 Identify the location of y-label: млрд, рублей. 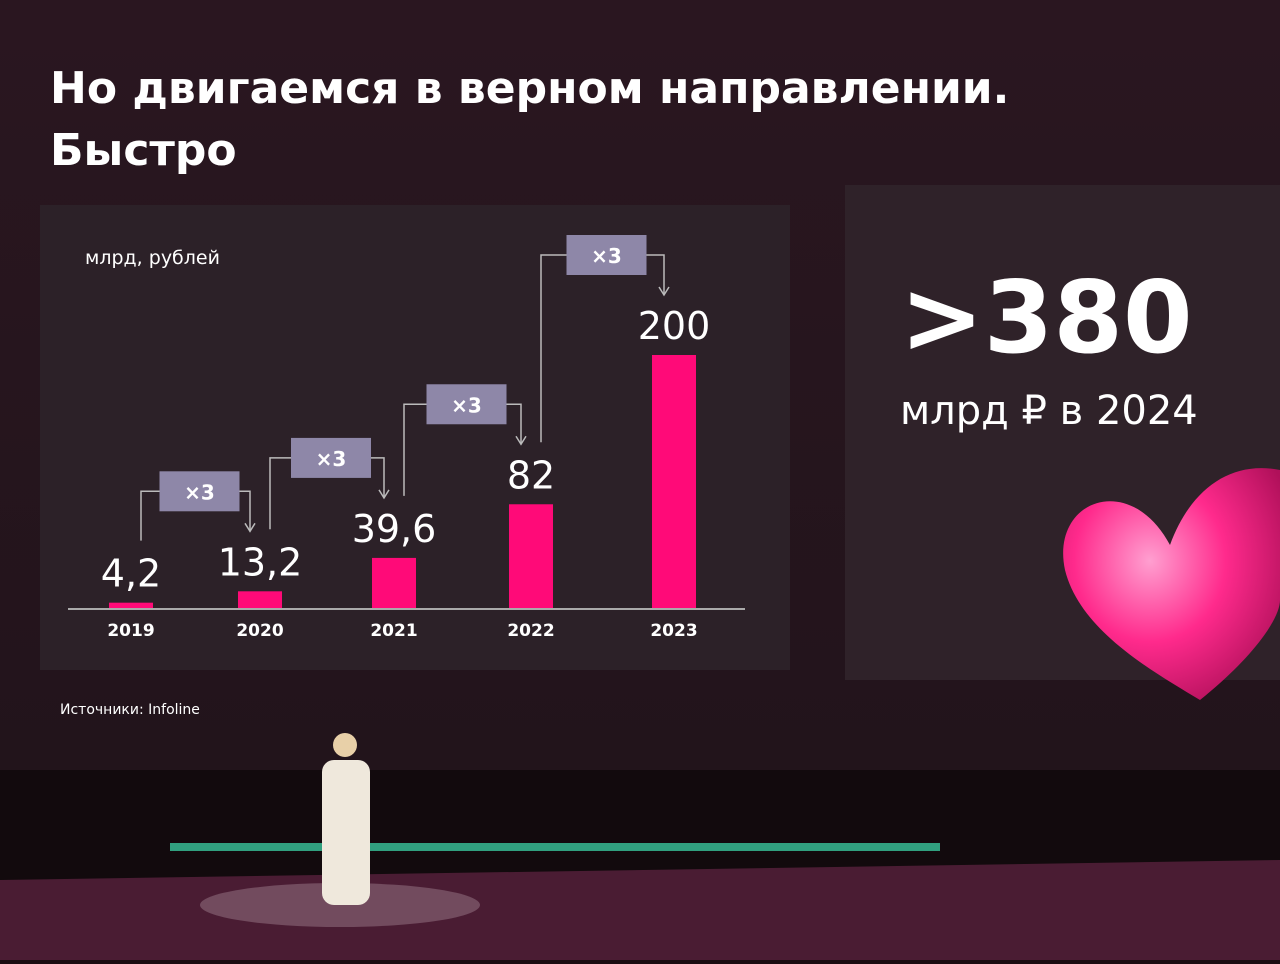
(152, 258).